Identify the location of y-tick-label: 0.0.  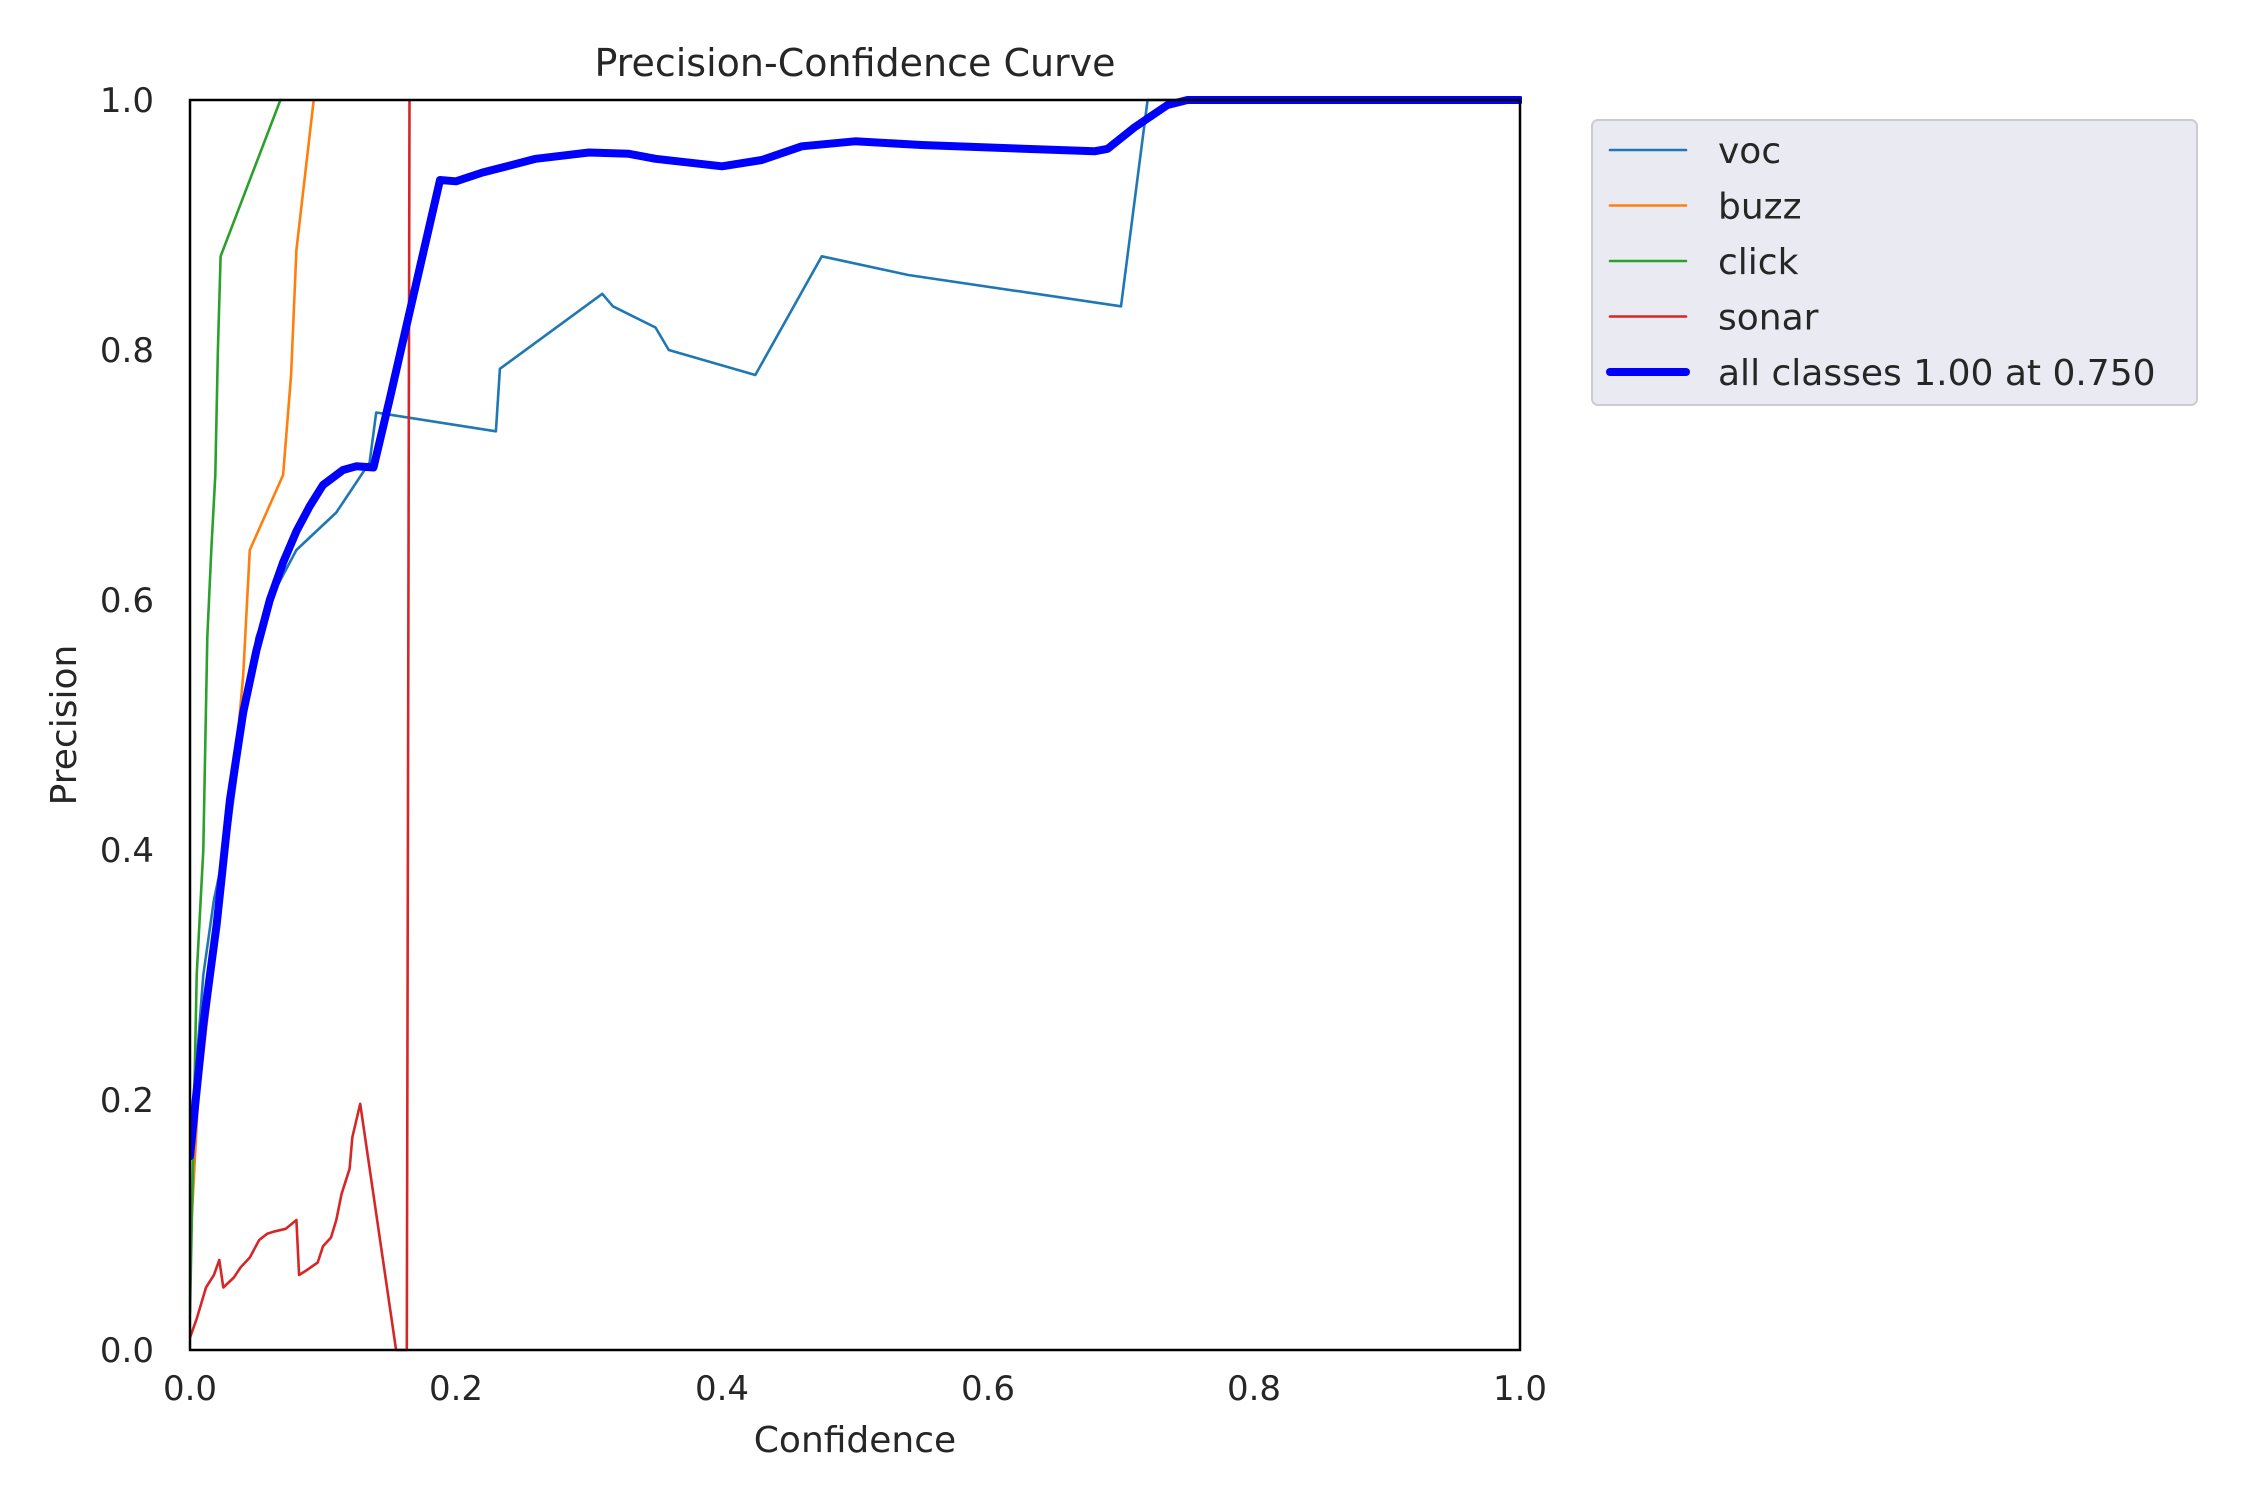
(127, 1351).